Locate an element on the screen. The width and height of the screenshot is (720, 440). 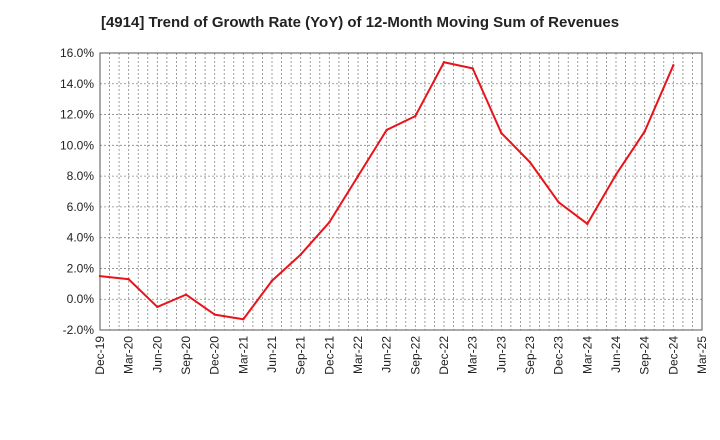
x-tick-label: Dec-19 is located at coordinates (100, 355).